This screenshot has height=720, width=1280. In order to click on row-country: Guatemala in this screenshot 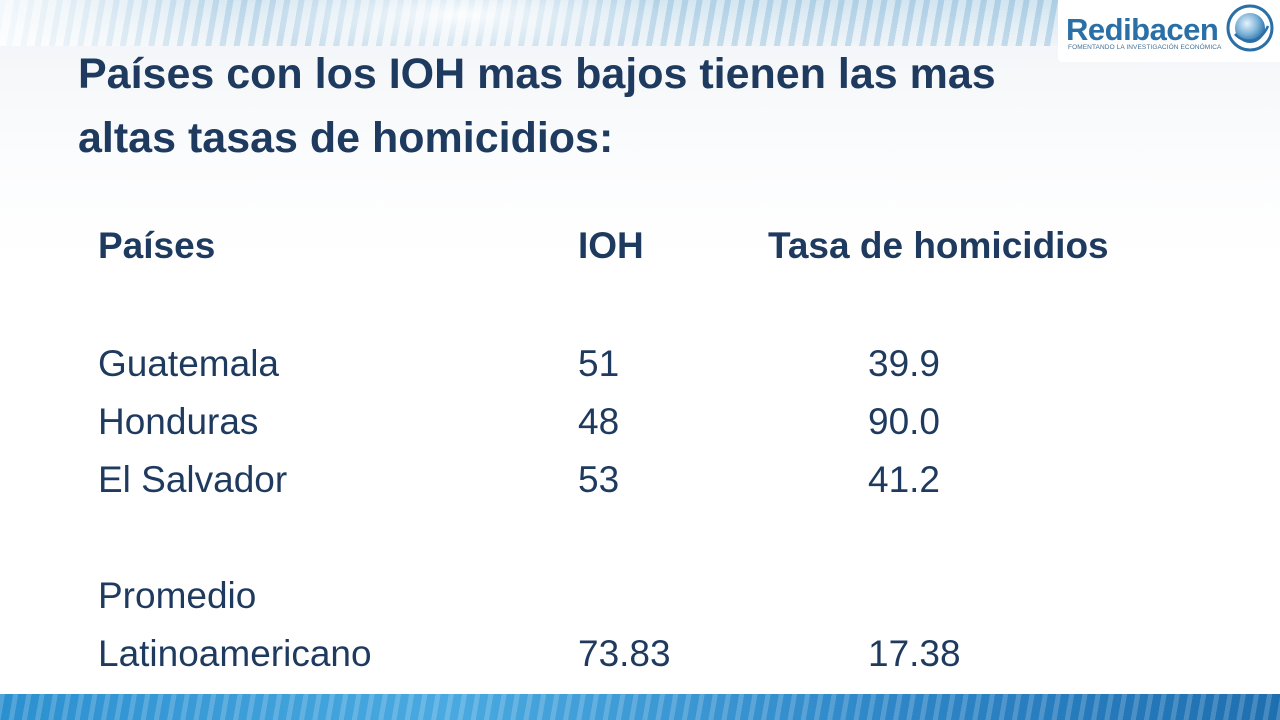, I will do `click(188, 363)`.